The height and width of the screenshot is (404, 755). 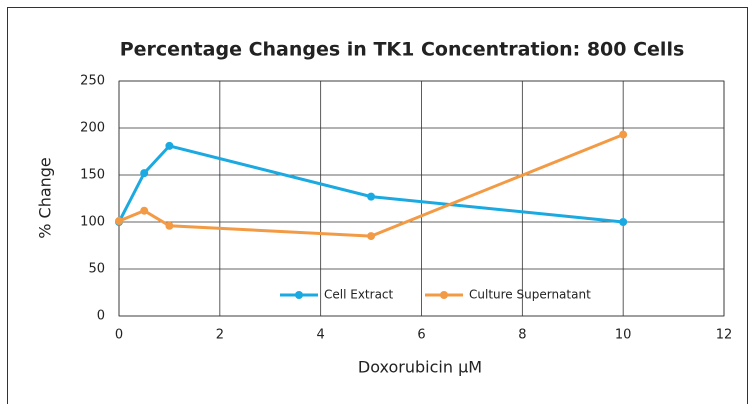 I want to click on legend-label: Cell Extract, so click(x=359, y=295).